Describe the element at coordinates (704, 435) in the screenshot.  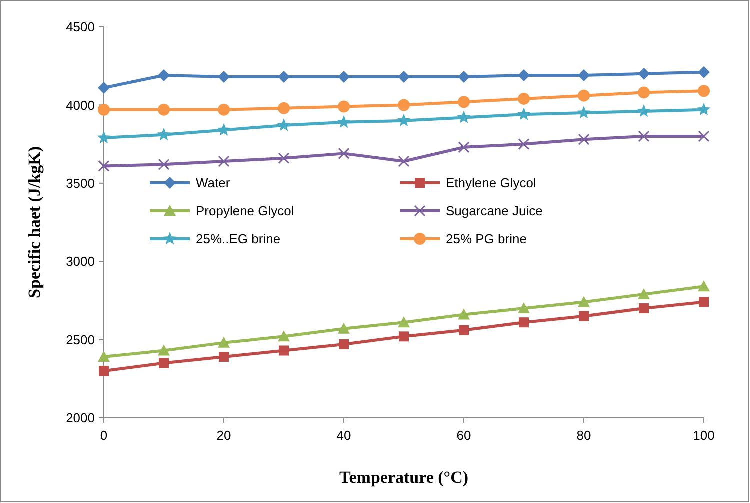
I see `x-tick-label: 100` at that location.